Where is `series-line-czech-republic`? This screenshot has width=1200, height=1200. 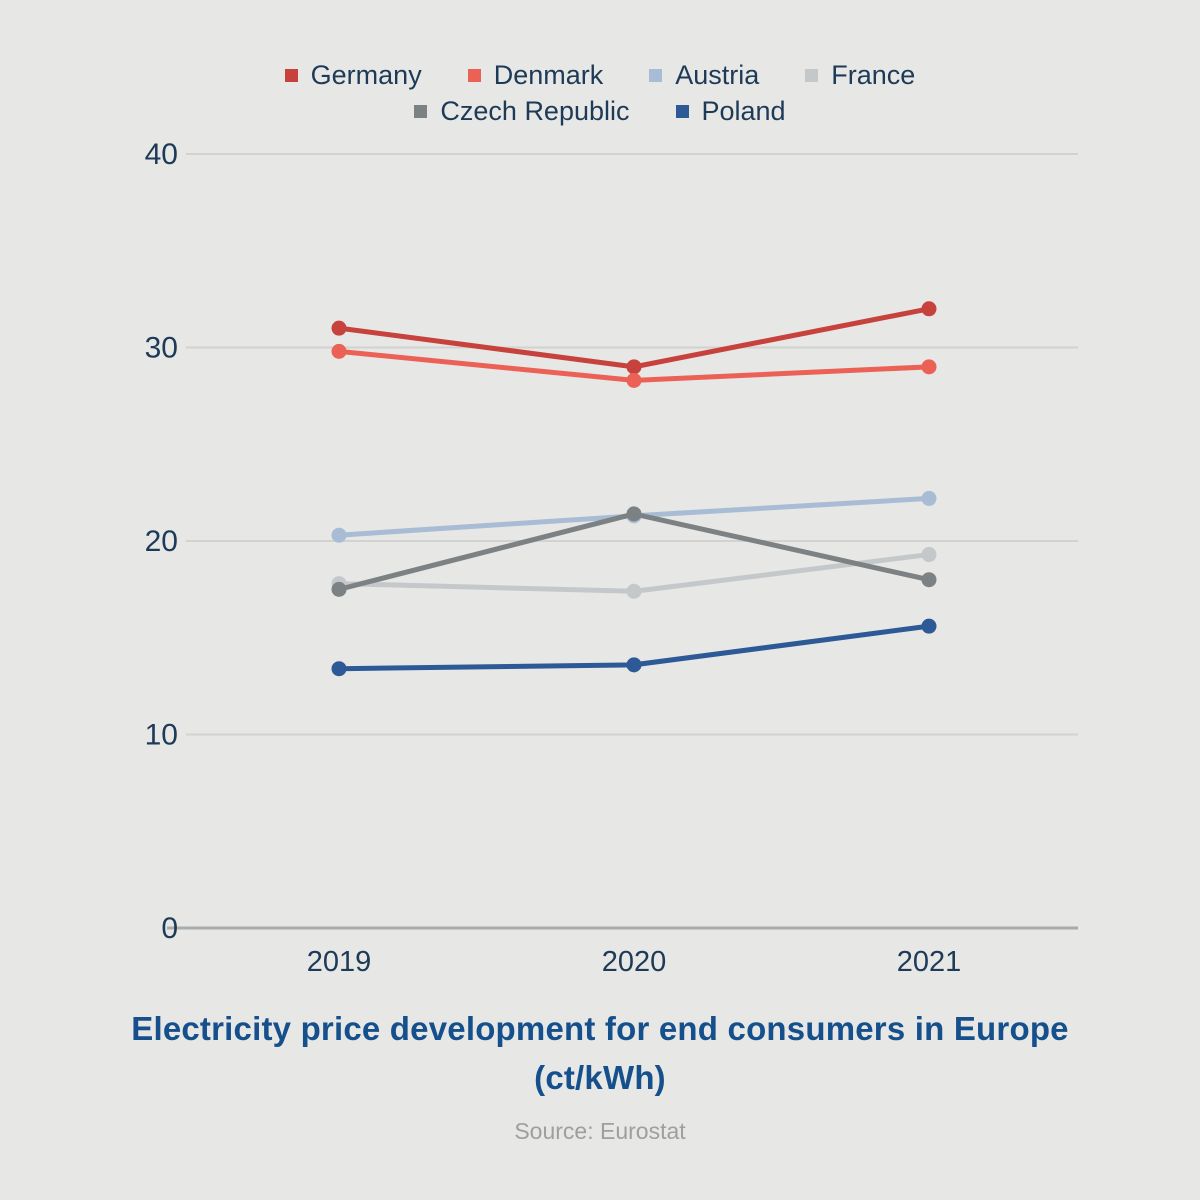 series-line-czech-republic is located at coordinates (634, 551).